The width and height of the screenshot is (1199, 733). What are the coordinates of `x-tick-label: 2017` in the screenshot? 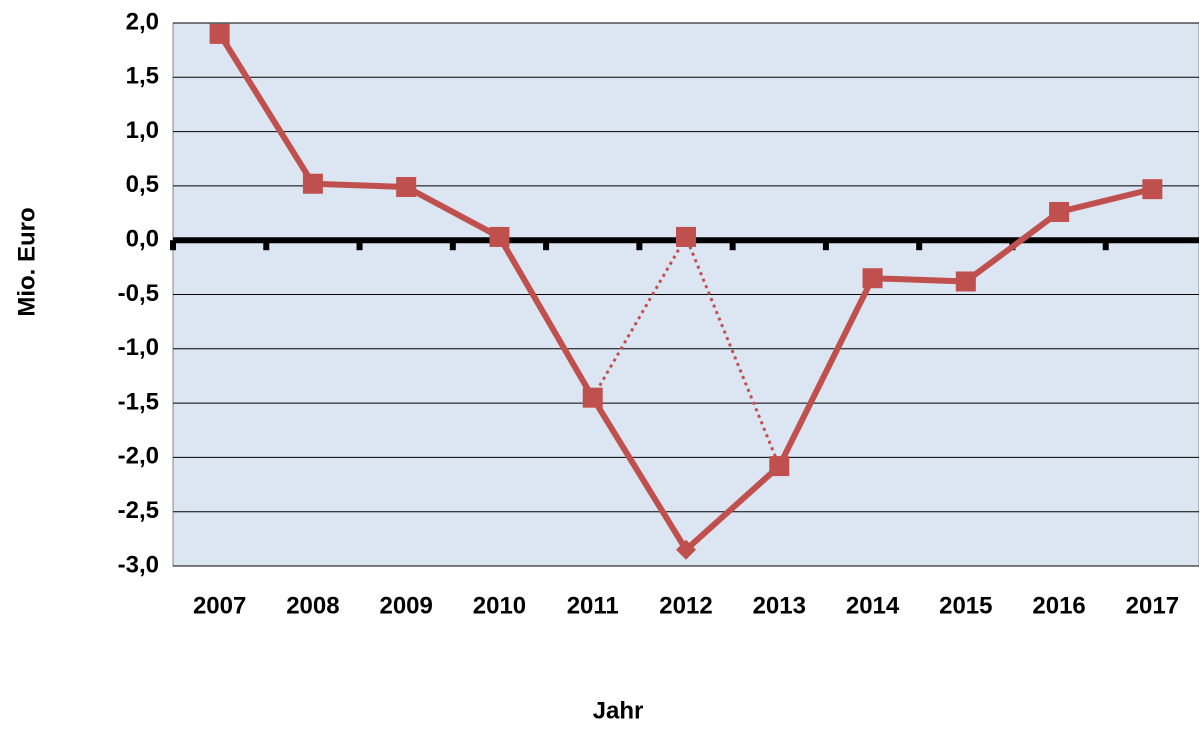 It's located at (1152, 605).